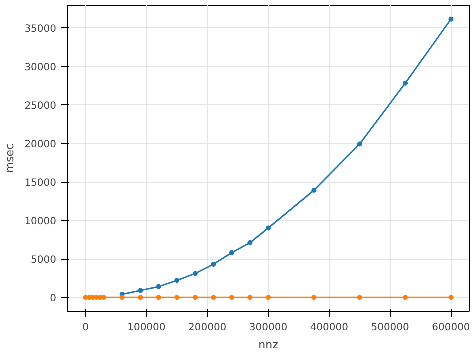 The image size is (474, 354). Describe the element at coordinates (85, 328) in the screenshot. I see `x-tick-label: 0` at that location.